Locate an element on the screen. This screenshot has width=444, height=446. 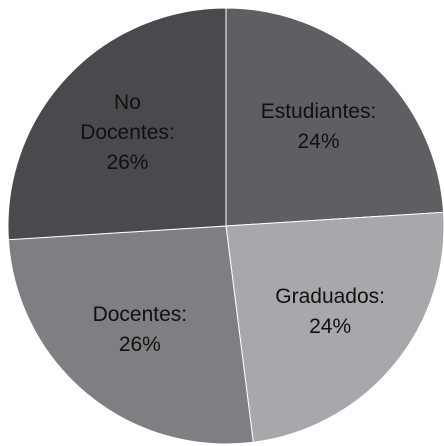
category-label: Graduados: is located at coordinates (330, 297).